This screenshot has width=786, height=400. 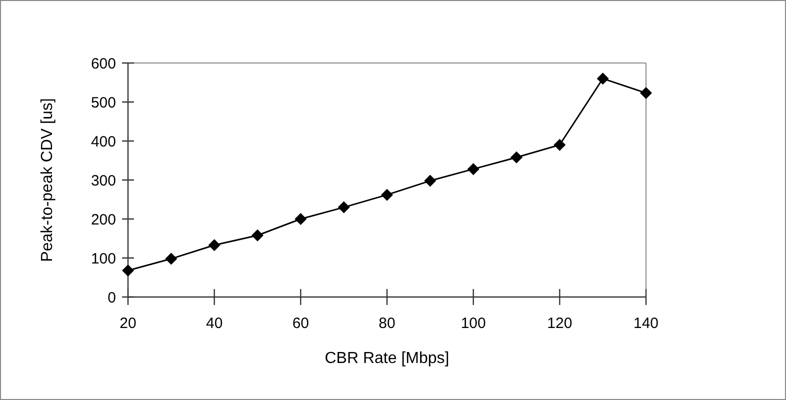 I want to click on x-tick-label: 100, so click(x=473, y=323).